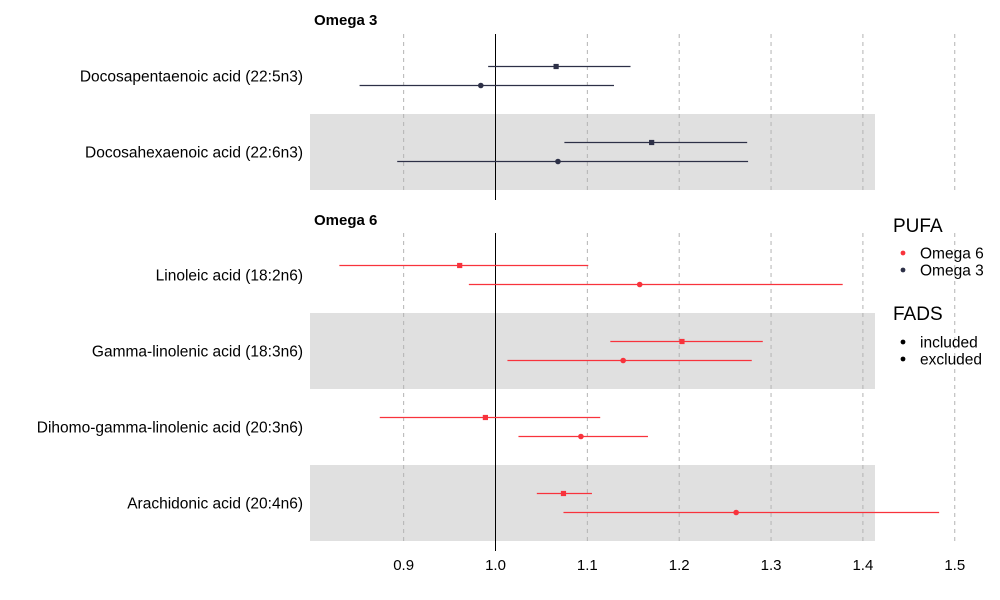 This screenshot has height=600, width=1000. What do you see at coordinates (903, 253) in the screenshot?
I see `legend-pufa-omega6-swatch` at bounding box center [903, 253].